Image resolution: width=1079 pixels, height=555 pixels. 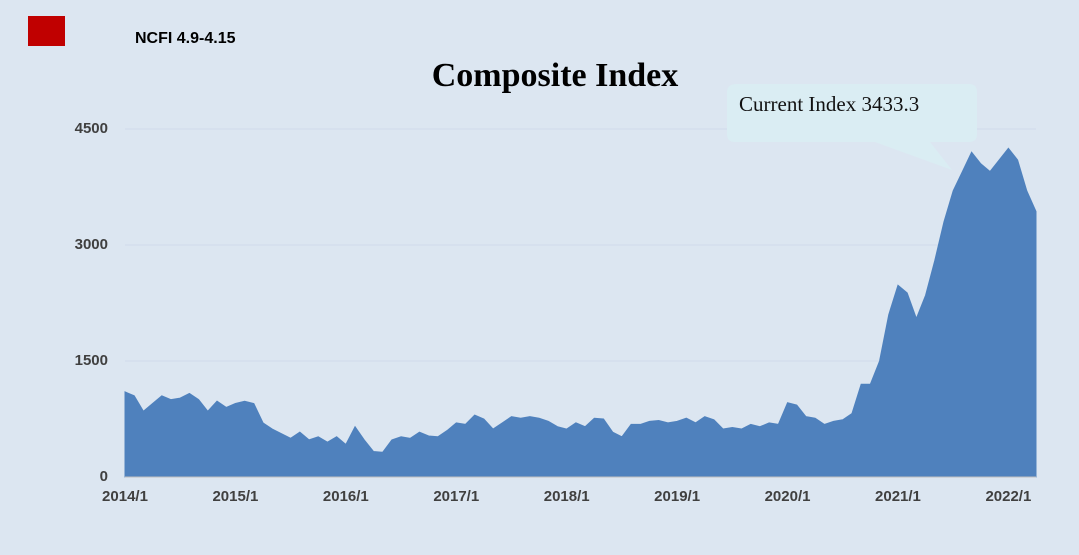 What do you see at coordinates (91, 244) in the screenshot?
I see `y-tick-label: 3000` at bounding box center [91, 244].